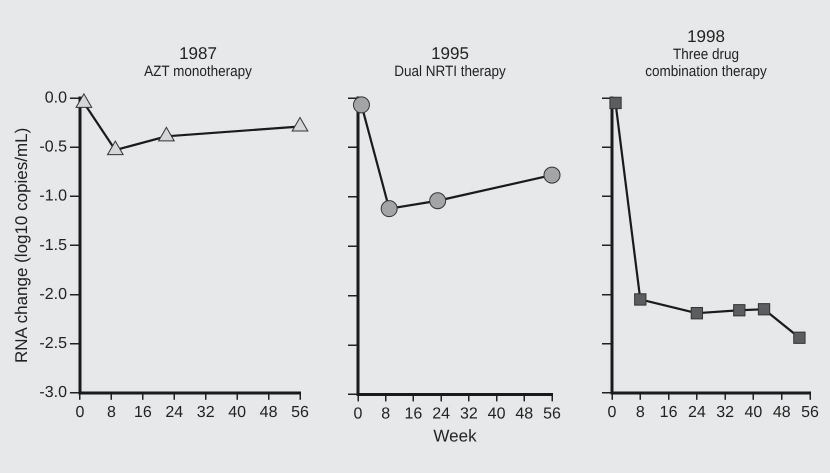 This screenshot has width=830, height=473. What do you see at coordinates (53, 245) in the screenshot?
I see `y-tick-label: -1.5` at bounding box center [53, 245].